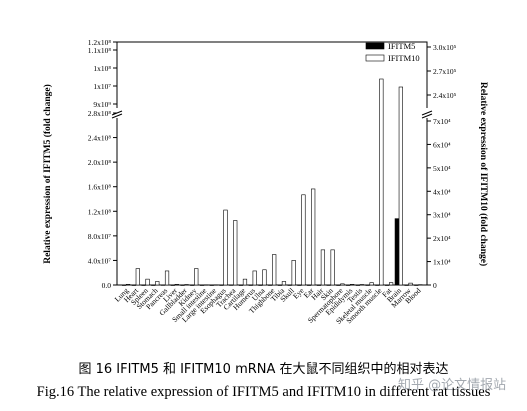 The width and height of the screenshot is (527, 411). What do you see at coordinates (442, 121) in the screenshot?
I see `y-right-tick-label: 7x10⁴` at bounding box center [442, 121].